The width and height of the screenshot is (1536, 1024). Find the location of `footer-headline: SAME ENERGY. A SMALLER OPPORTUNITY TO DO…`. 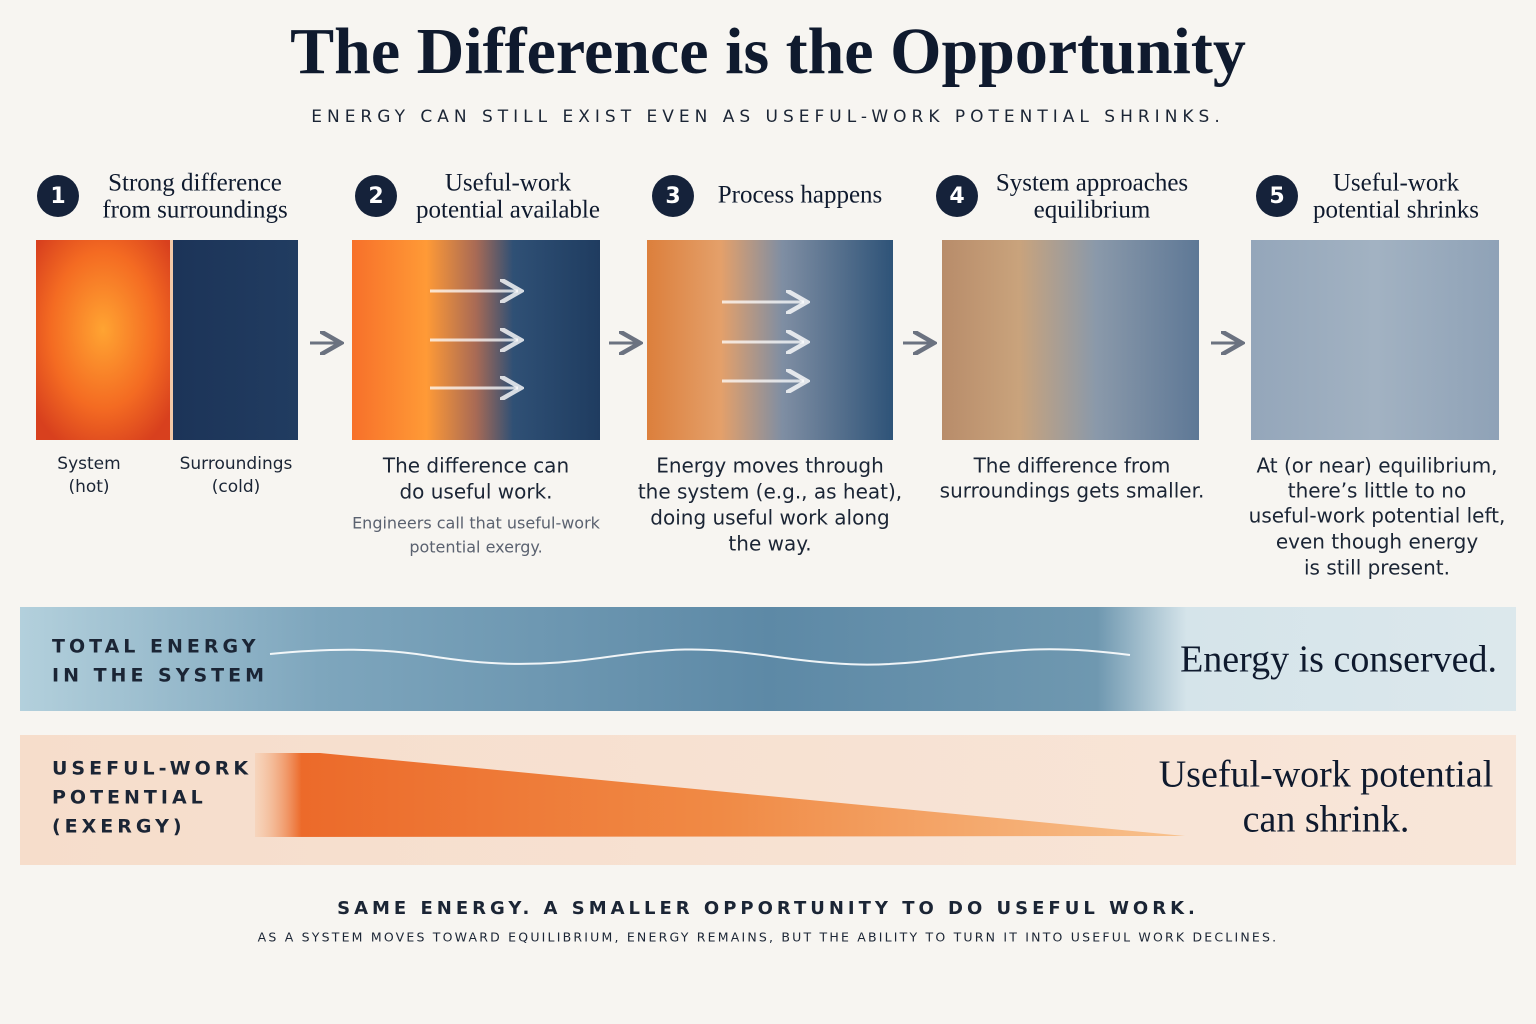

footer-headline: SAME ENERGY. A SMALLER OPPORTUNITY TO DO… is located at coordinates (768, 908).